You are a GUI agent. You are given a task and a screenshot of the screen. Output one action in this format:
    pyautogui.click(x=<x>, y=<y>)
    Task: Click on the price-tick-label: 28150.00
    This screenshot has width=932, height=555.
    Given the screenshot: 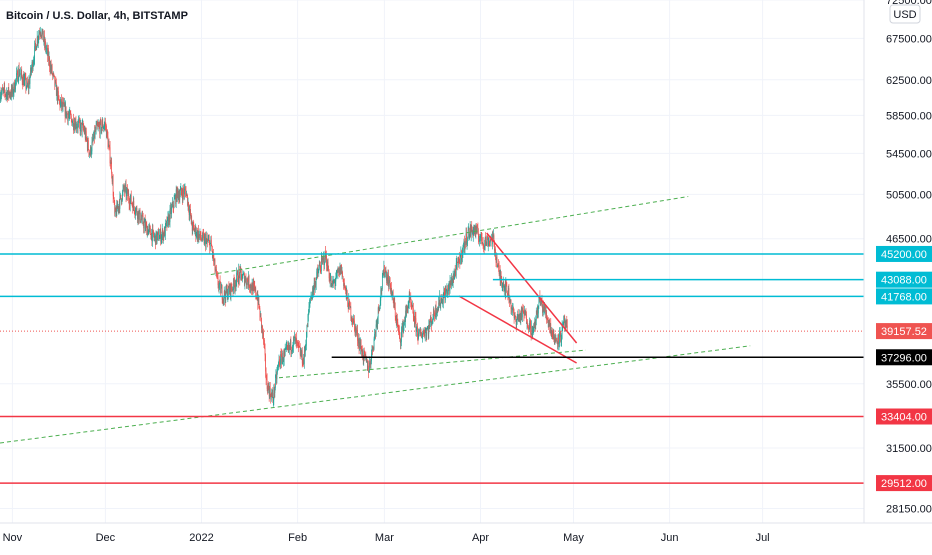 What is the action you would take?
    pyautogui.click(x=909, y=509)
    